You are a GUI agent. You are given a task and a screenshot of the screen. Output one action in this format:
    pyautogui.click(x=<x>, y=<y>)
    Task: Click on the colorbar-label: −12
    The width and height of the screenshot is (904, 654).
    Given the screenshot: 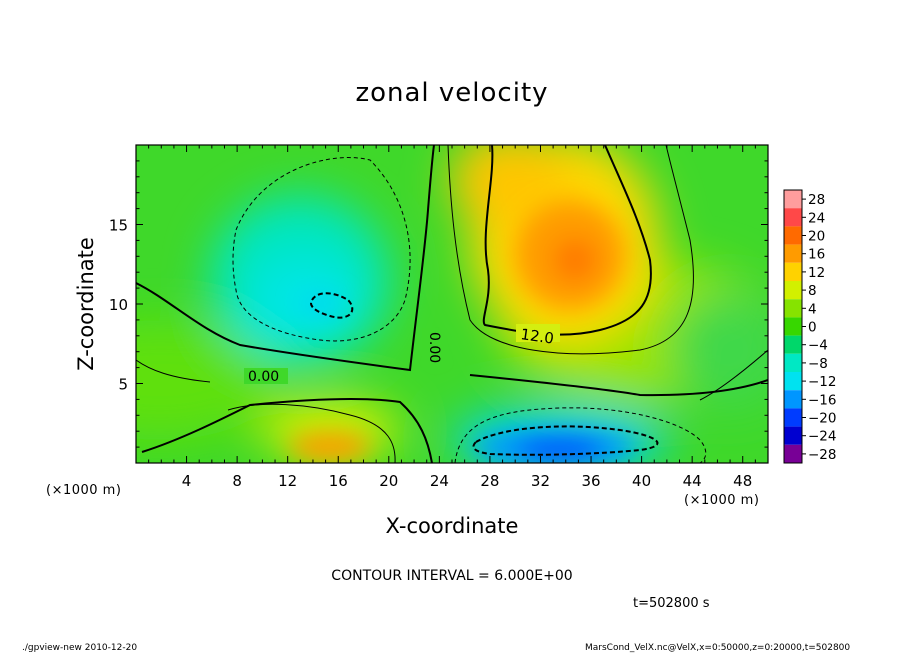 What is the action you would take?
    pyautogui.click(x=822, y=382)
    